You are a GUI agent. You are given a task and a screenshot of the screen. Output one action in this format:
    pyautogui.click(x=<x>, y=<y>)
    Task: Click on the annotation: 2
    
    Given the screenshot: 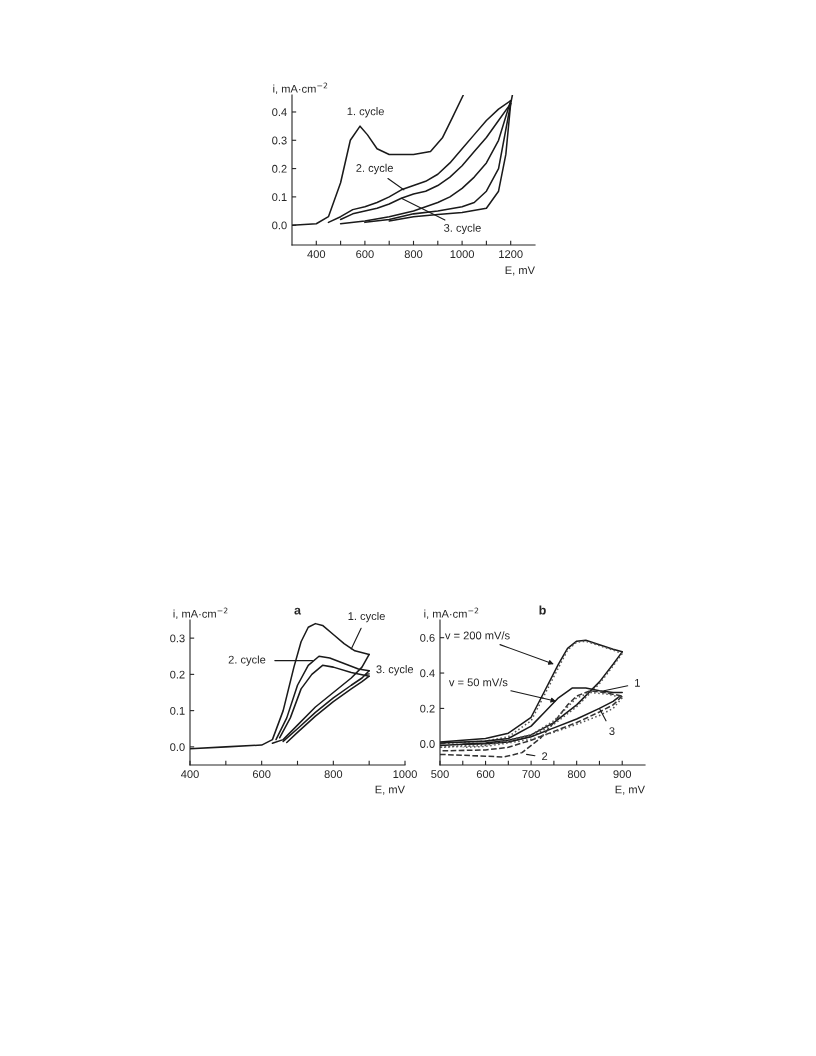 What is the action you would take?
    pyautogui.click(x=545, y=756)
    